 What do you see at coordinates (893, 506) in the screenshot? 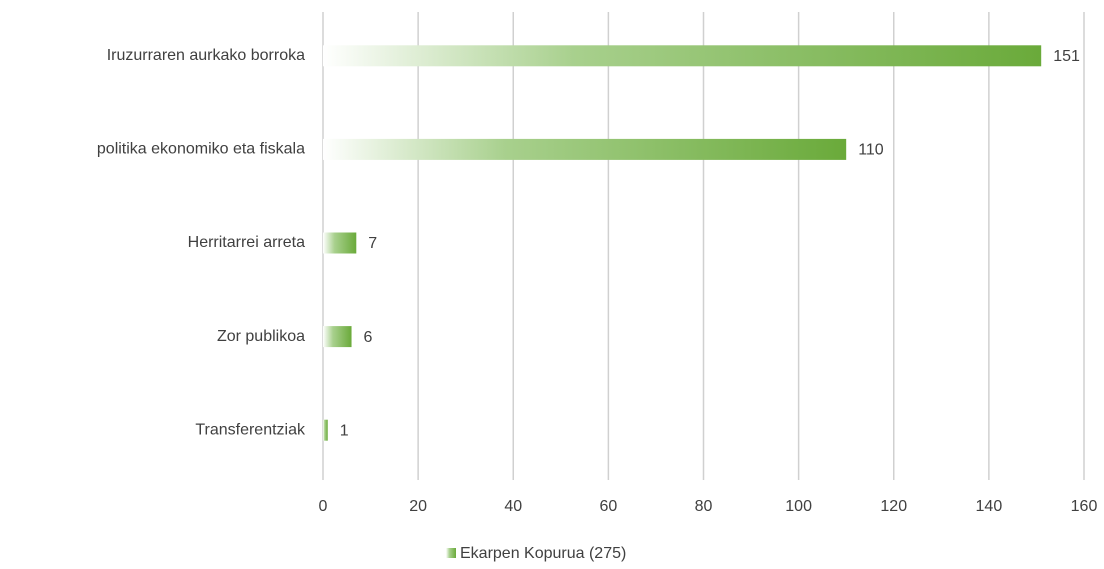
I see `x-tick-label: 120` at bounding box center [893, 506].